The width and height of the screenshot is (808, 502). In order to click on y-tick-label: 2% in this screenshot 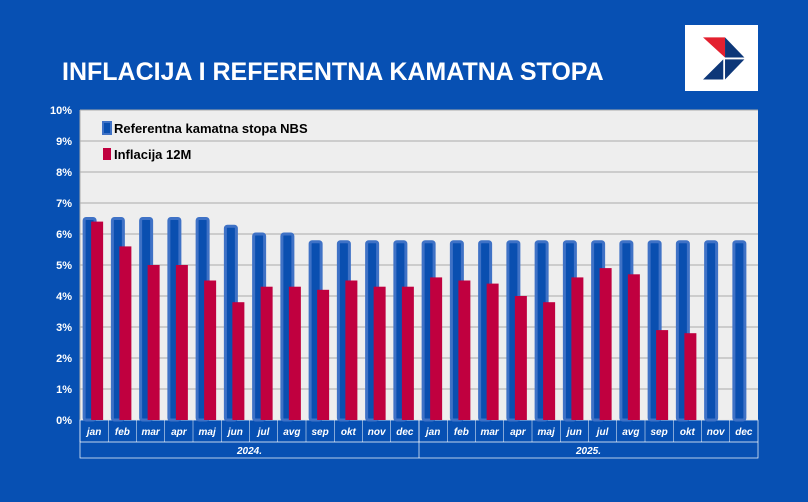, I will do `click(64, 359)`.